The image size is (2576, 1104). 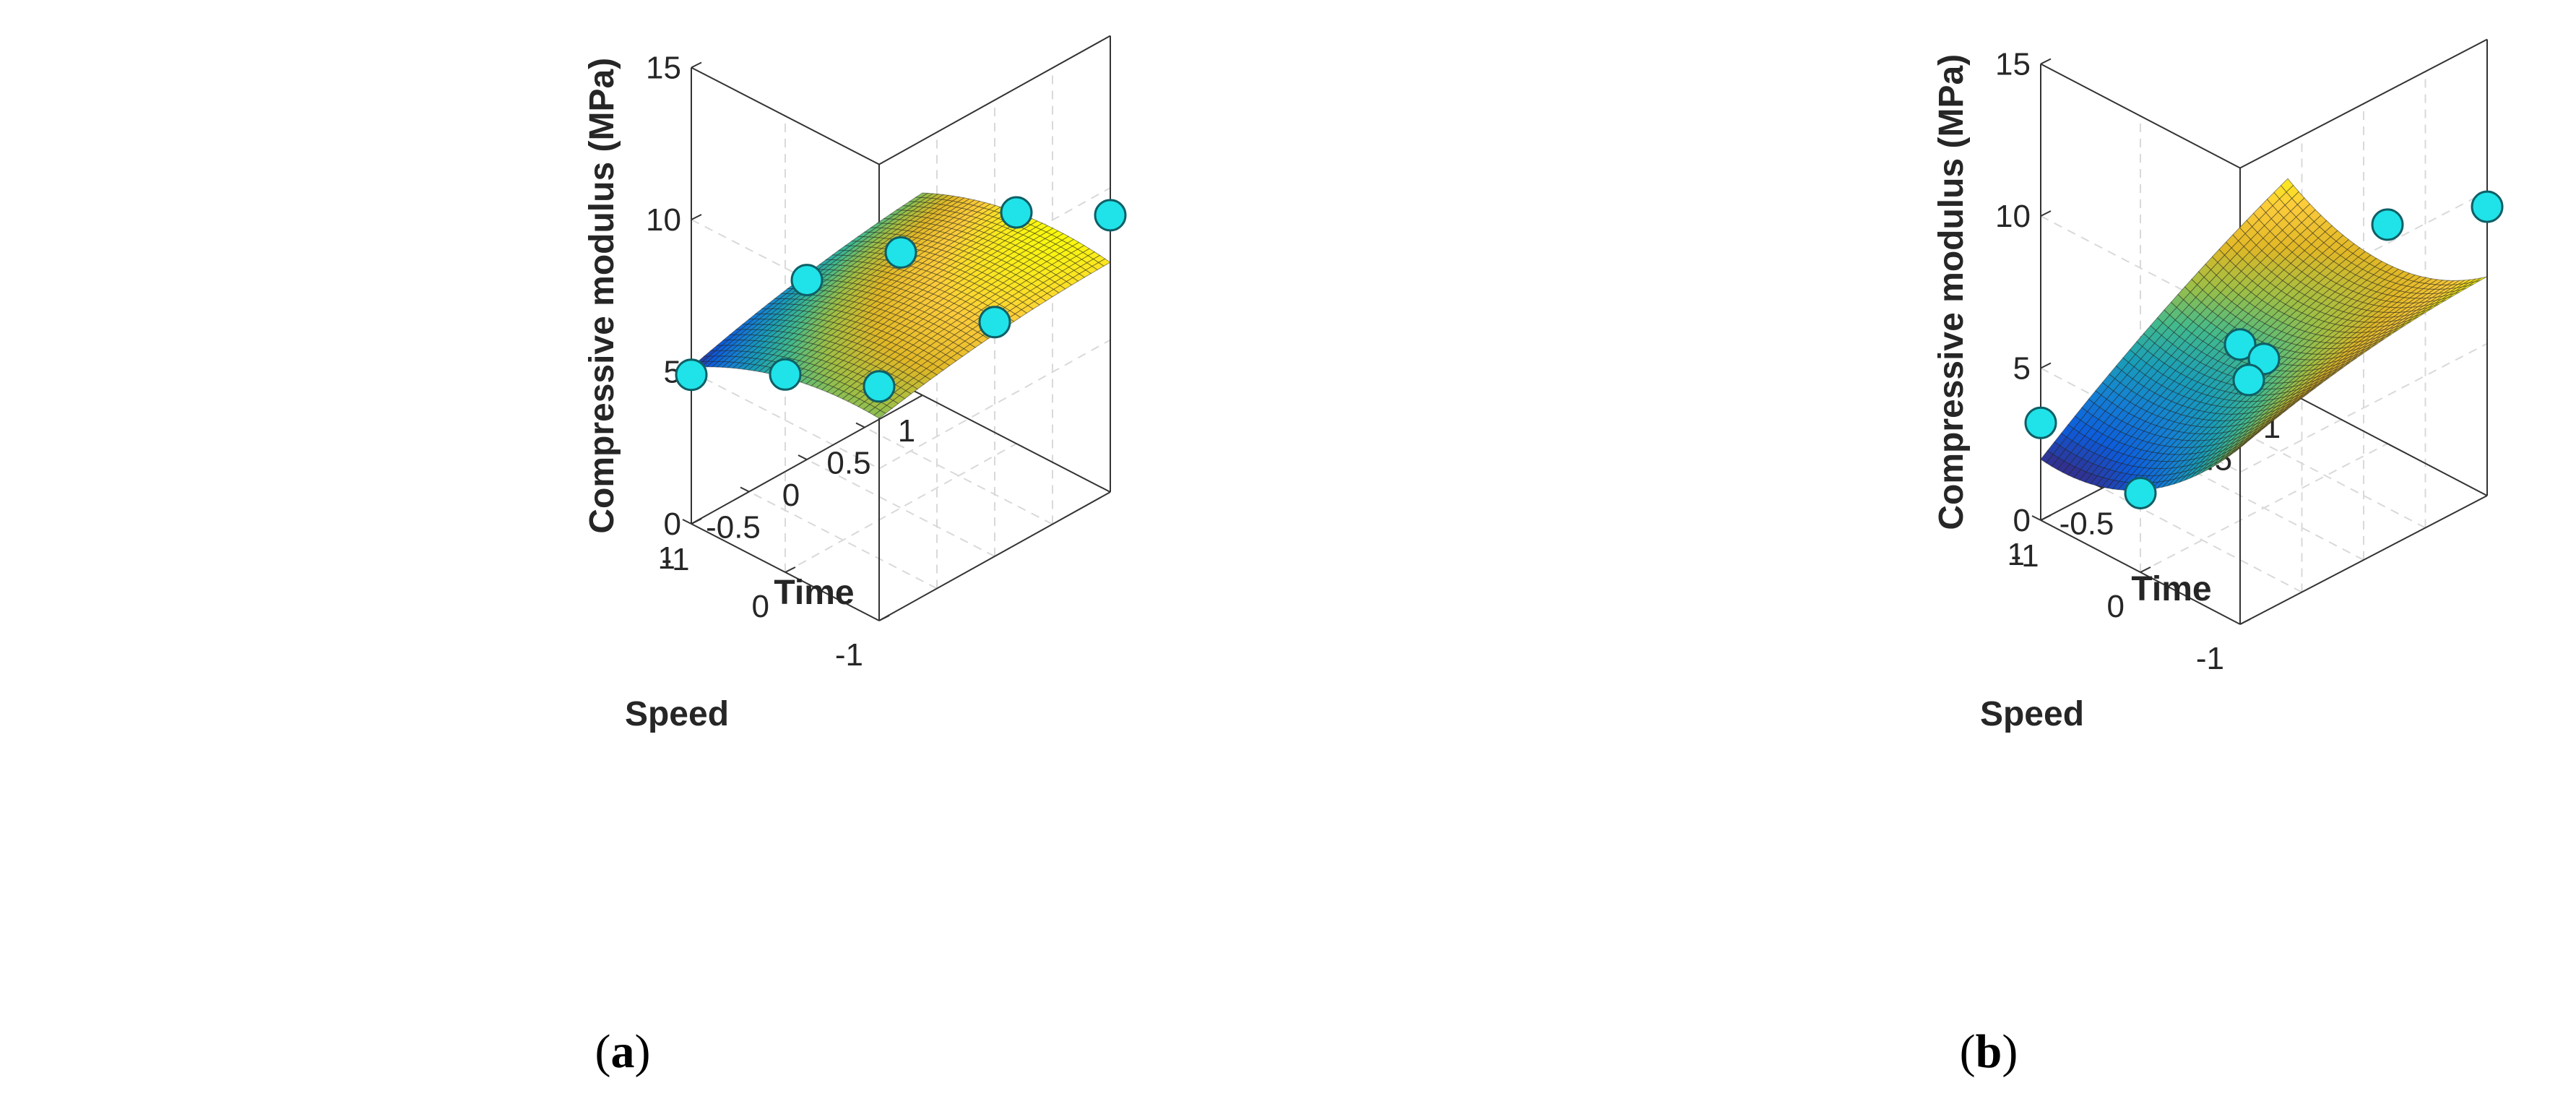 I want to click on x-tick-label: 1, so click(x=906, y=431).